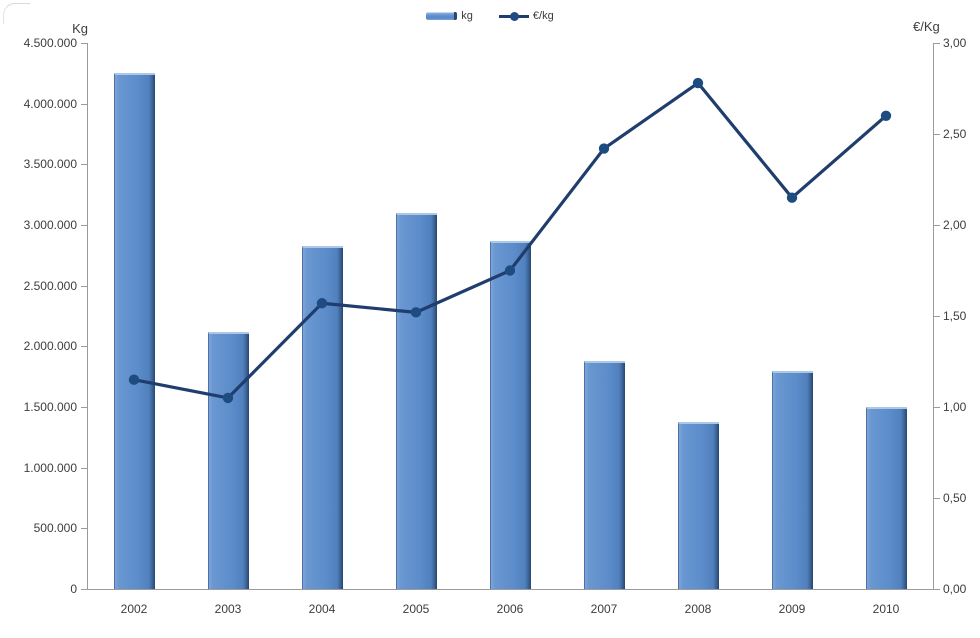  Describe the element at coordinates (50, 285) in the screenshot. I see `left-axis-tick-label: 2.500.000` at that location.